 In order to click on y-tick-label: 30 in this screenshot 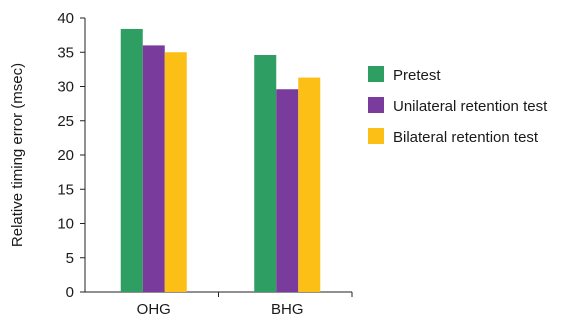, I will do `click(65, 87)`.